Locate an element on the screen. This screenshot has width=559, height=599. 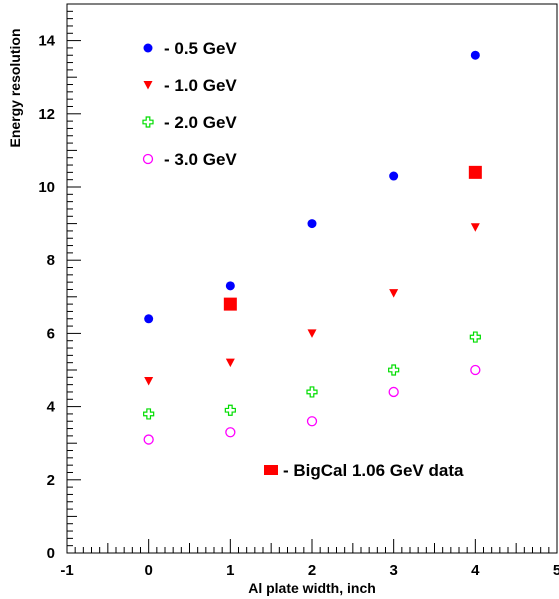
legend-entry-1-0-gev: - 1.0 GeV is located at coordinates (190, 85).